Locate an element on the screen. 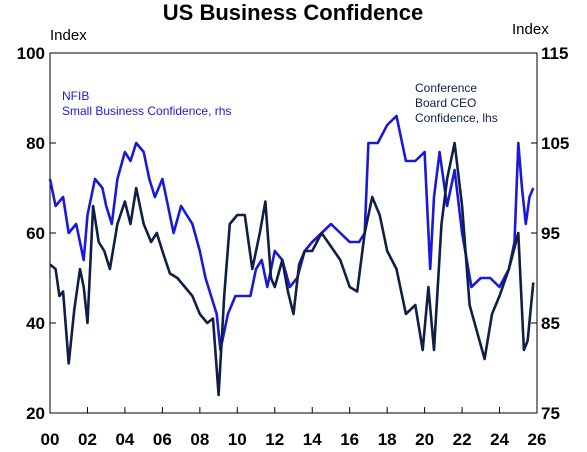 The height and width of the screenshot is (452, 587). x-tick-label: 16 is located at coordinates (349, 439).